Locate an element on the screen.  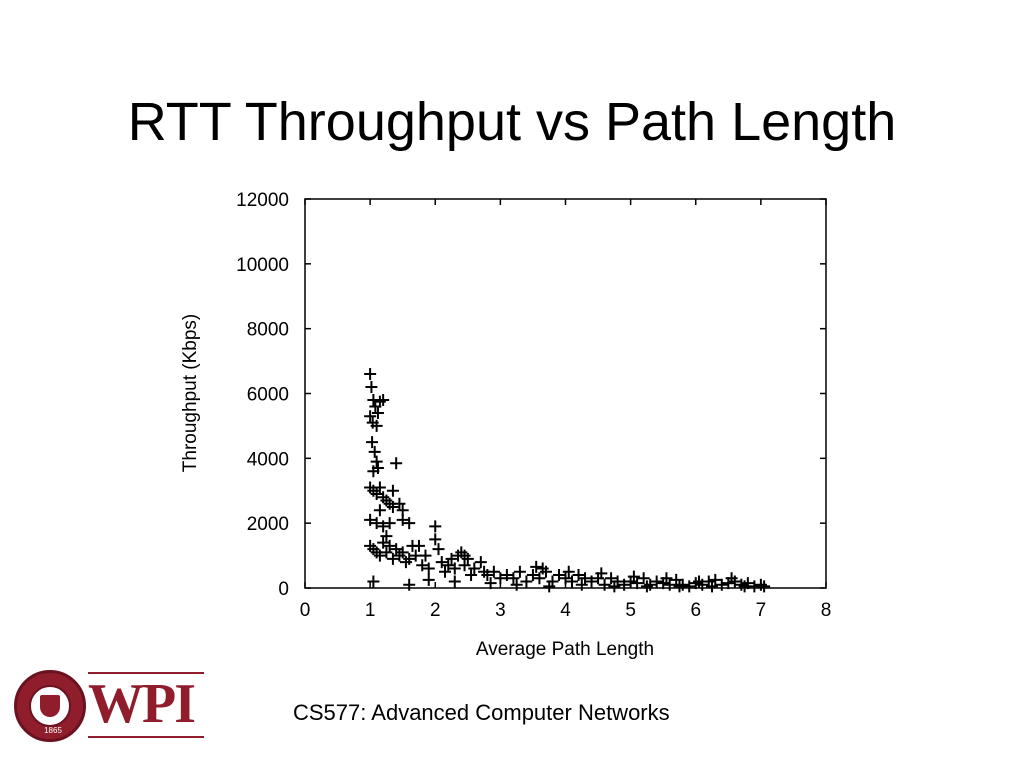
slide-title: RTT Throughput vs Path Length is located at coordinates (512, 122).